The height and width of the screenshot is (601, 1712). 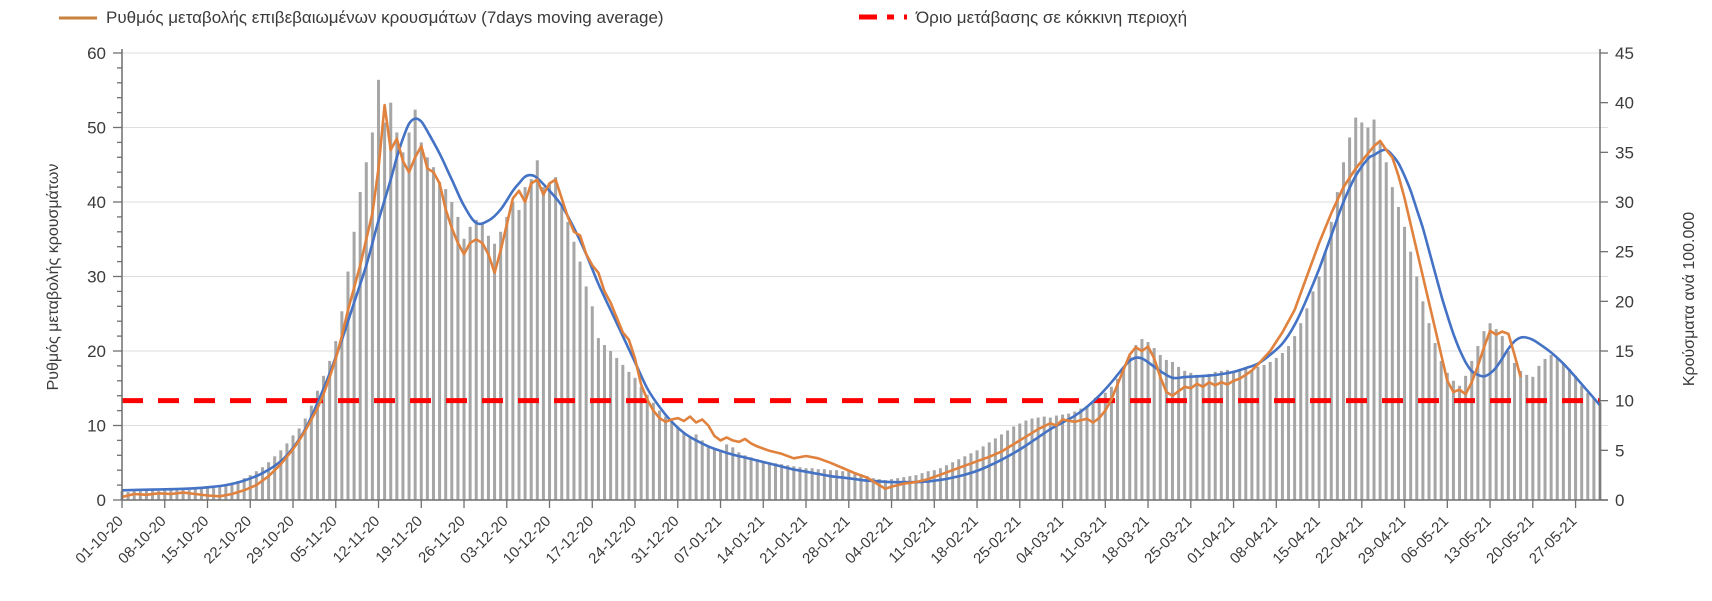 I want to click on svg-text: 04-03-21, so click(x=1040, y=540).